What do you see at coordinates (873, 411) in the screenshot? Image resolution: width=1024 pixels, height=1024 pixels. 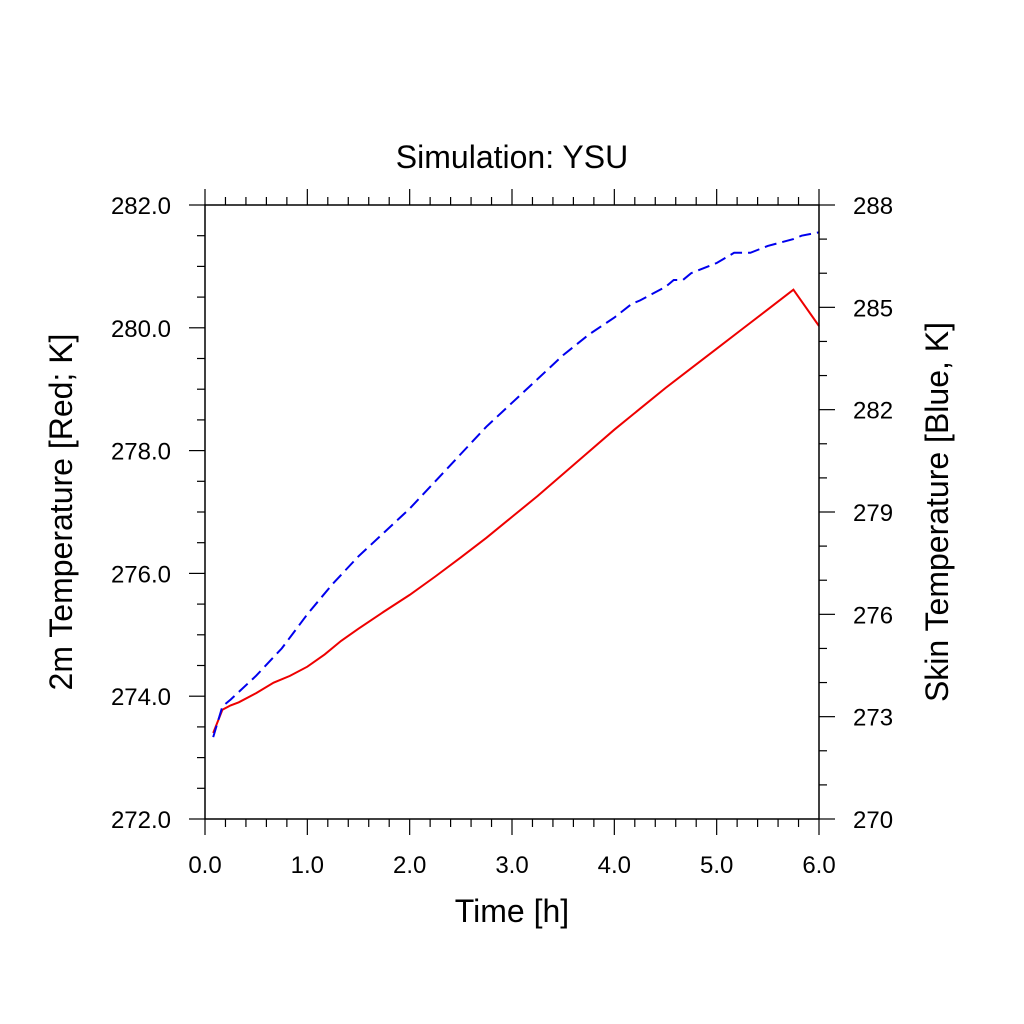 I see `y-right-tick-label: 282` at bounding box center [873, 411].